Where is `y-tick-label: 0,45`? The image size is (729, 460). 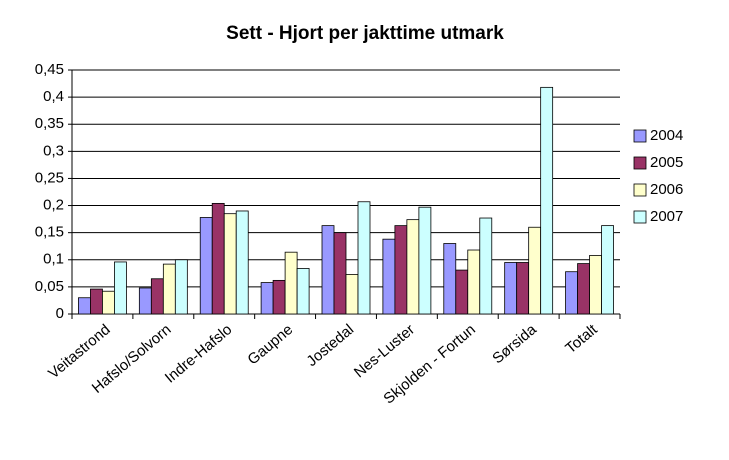
y-tick-label: 0,45 is located at coordinates (49, 69).